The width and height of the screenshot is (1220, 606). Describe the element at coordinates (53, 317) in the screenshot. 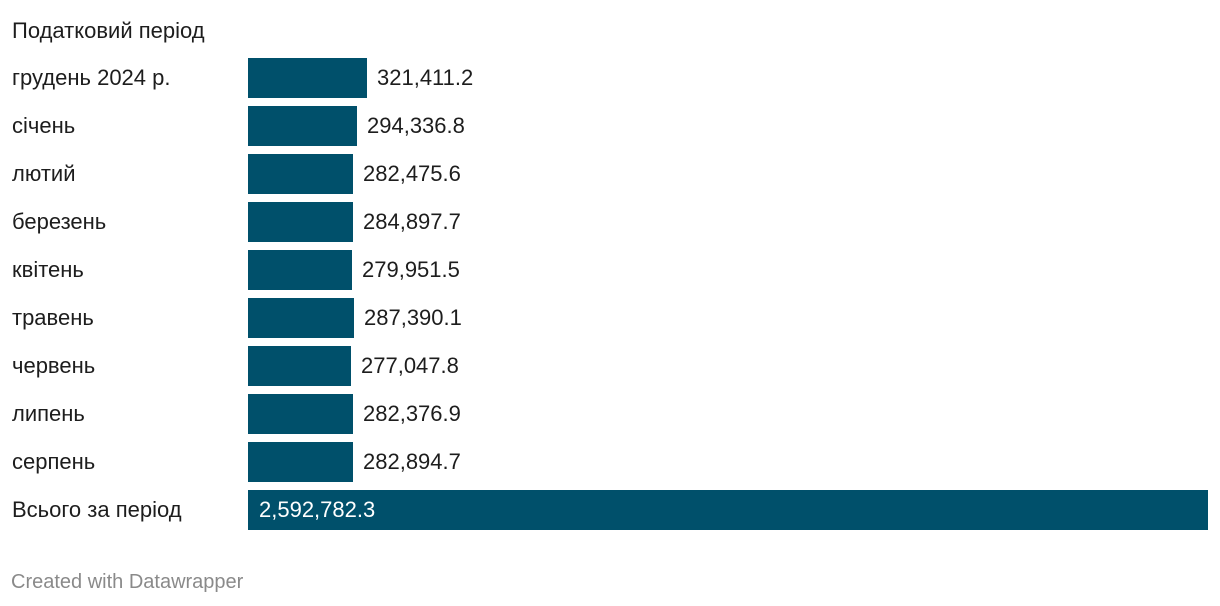

I see `category-label: травень` at that location.